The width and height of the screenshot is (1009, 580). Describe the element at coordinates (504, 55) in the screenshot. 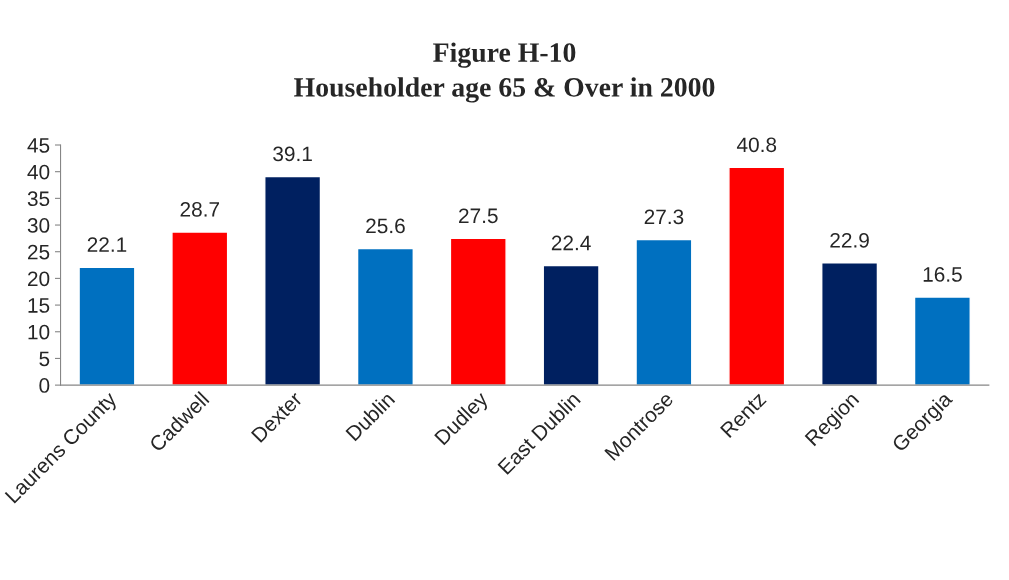

I see `chart-title: Figure H-10` at that location.